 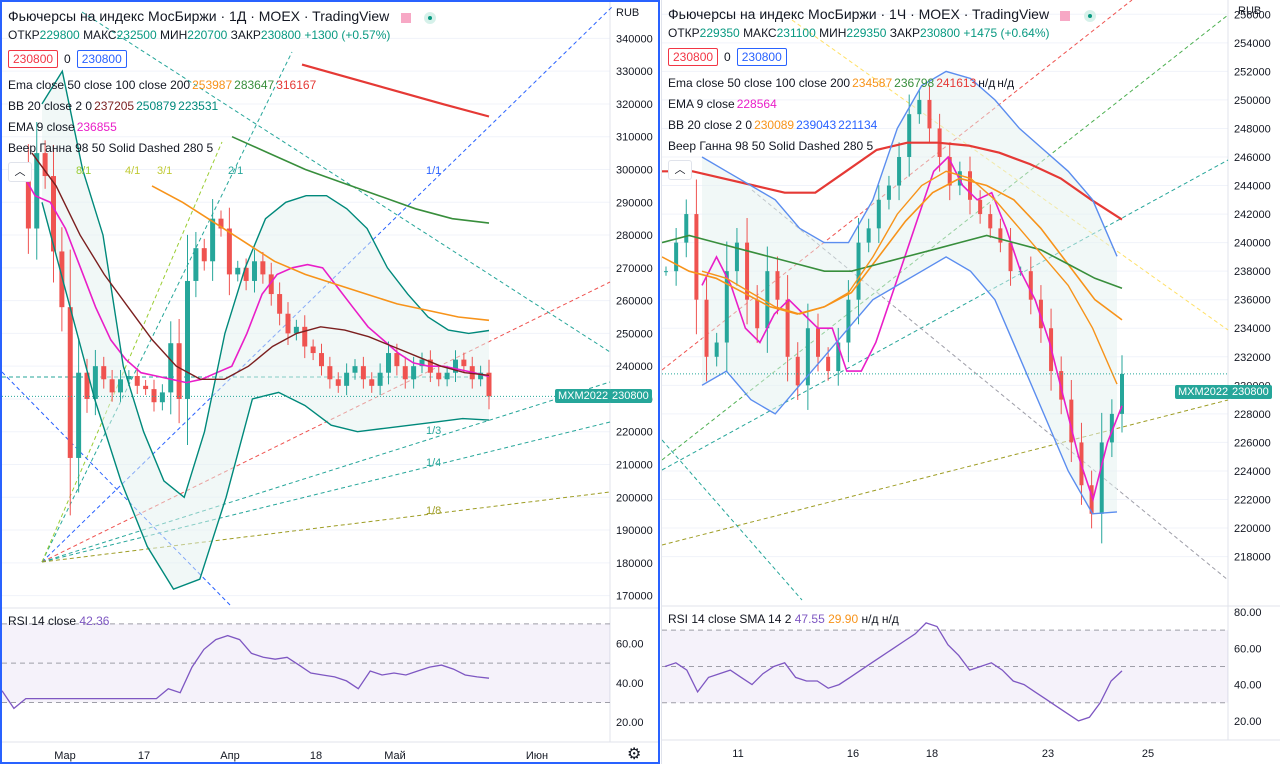 What do you see at coordinates (634, 498) in the screenshot?
I see `price-tick-label: 200000` at bounding box center [634, 498].